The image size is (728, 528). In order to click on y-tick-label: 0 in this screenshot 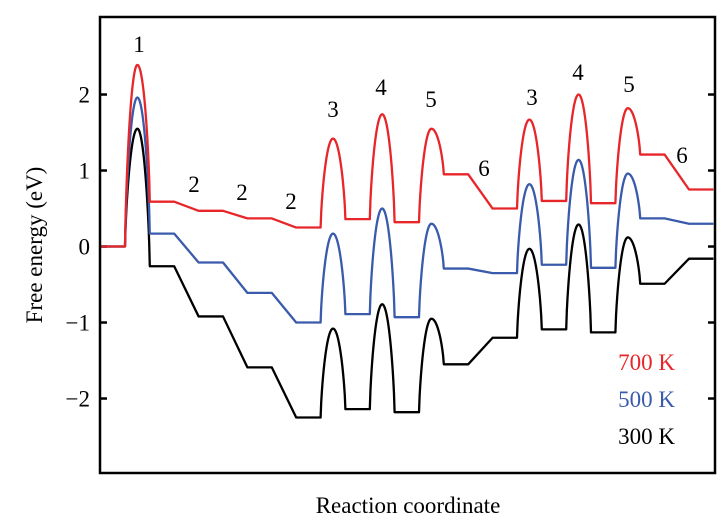, I will do `click(85, 247)`.